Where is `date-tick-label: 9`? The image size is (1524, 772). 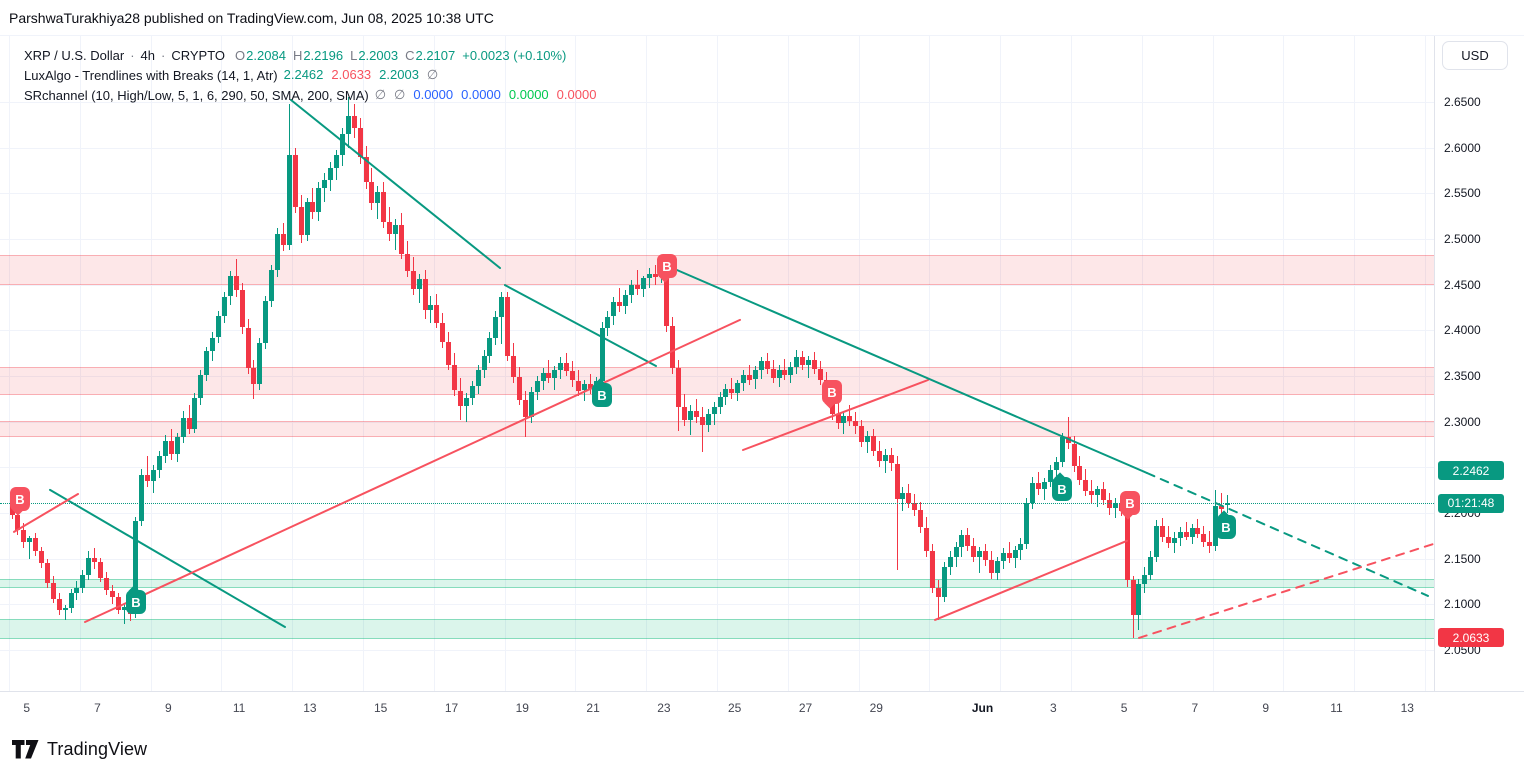
date-tick-label: 9 is located at coordinates (168, 708).